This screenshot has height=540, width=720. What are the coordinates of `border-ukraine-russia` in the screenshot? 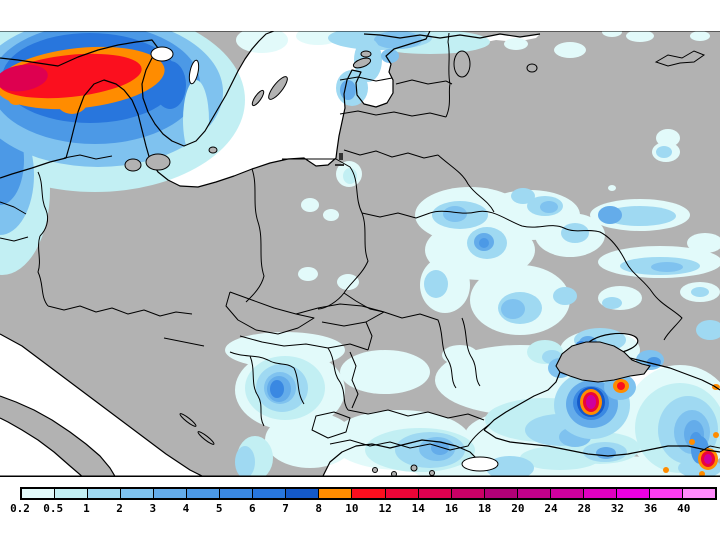 It's located at (556, 275).